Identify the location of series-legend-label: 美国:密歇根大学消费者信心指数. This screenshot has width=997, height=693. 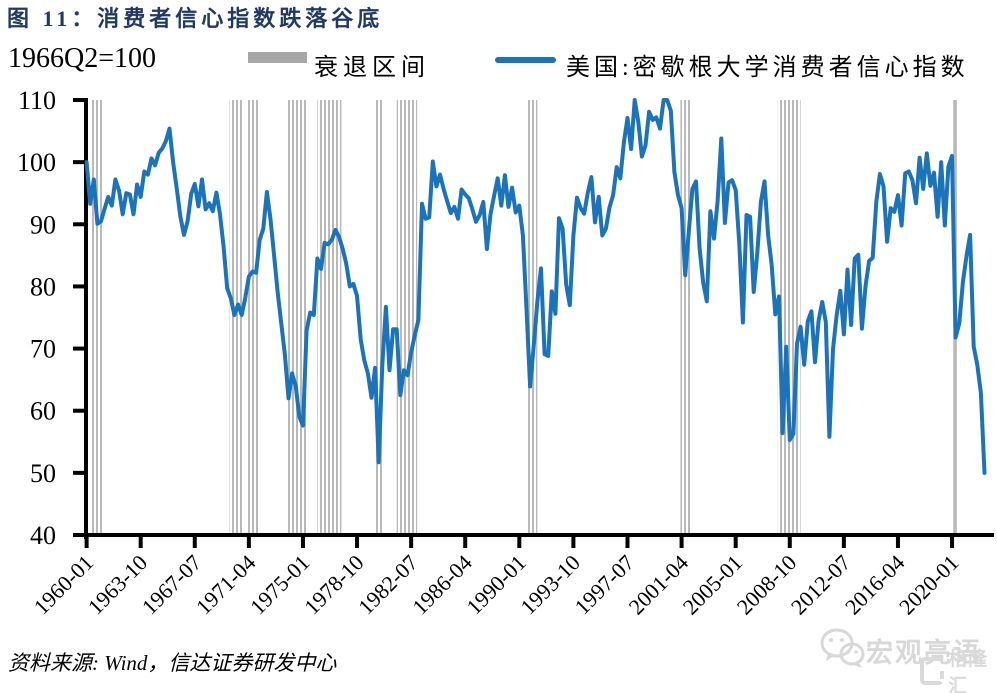
(767, 68).